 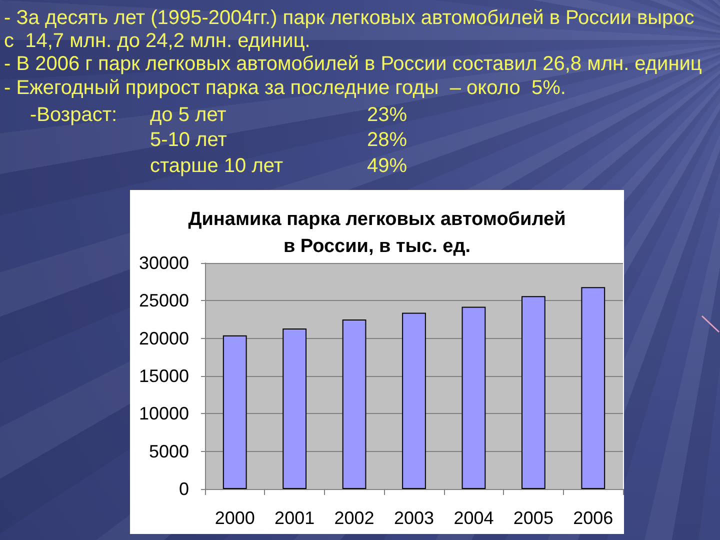 What do you see at coordinates (234, 518) in the screenshot?
I see `x-tick-label: 2000` at bounding box center [234, 518].